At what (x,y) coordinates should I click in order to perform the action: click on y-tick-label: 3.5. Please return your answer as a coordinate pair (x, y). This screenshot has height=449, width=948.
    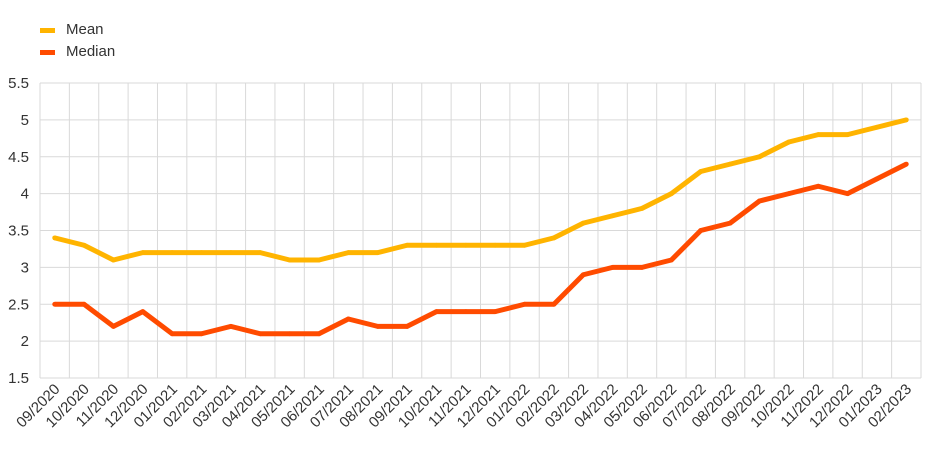
    Looking at the image, I should click on (18, 231).